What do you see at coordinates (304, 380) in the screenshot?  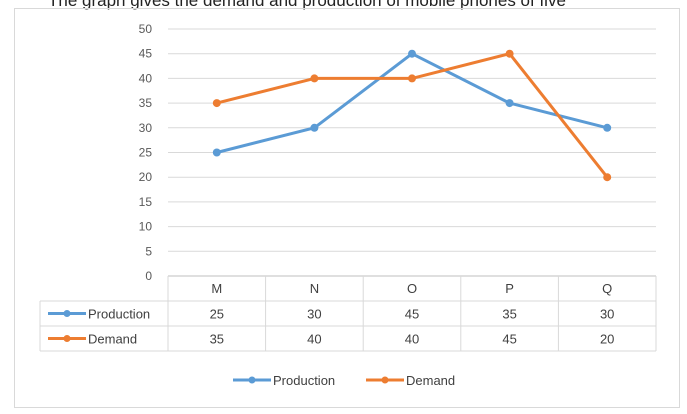 I see `legend-label: Production` at bounding box center [304, 380].